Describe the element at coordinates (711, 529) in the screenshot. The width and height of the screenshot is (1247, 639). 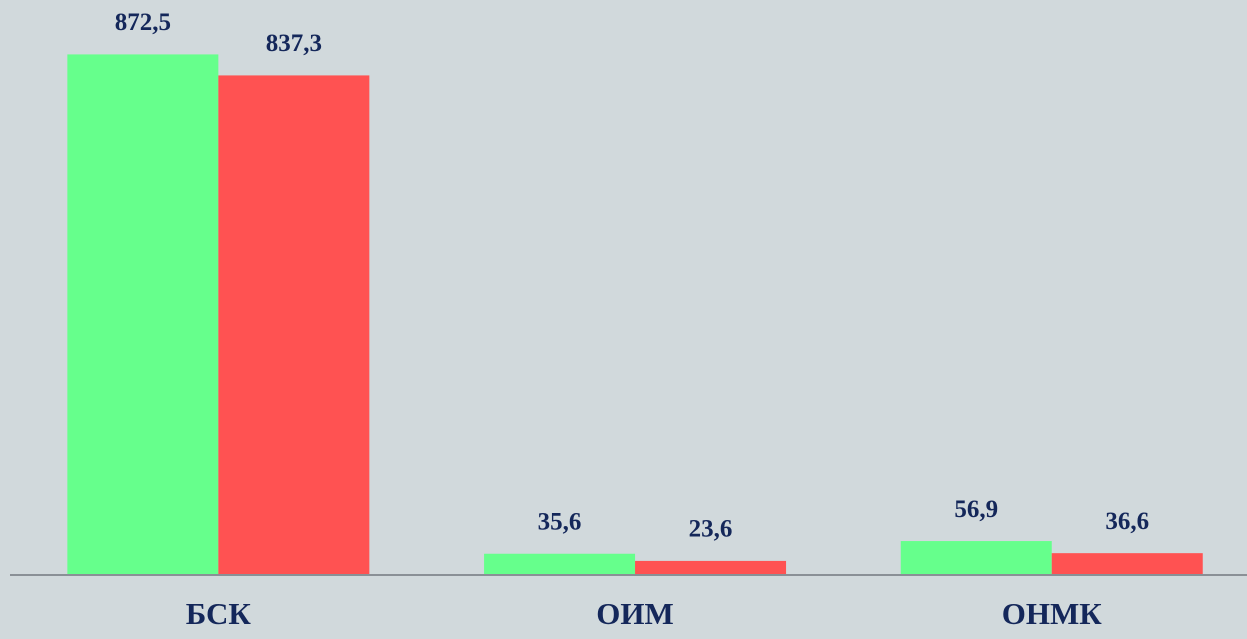
I see `value-label: 23,6` at that location.